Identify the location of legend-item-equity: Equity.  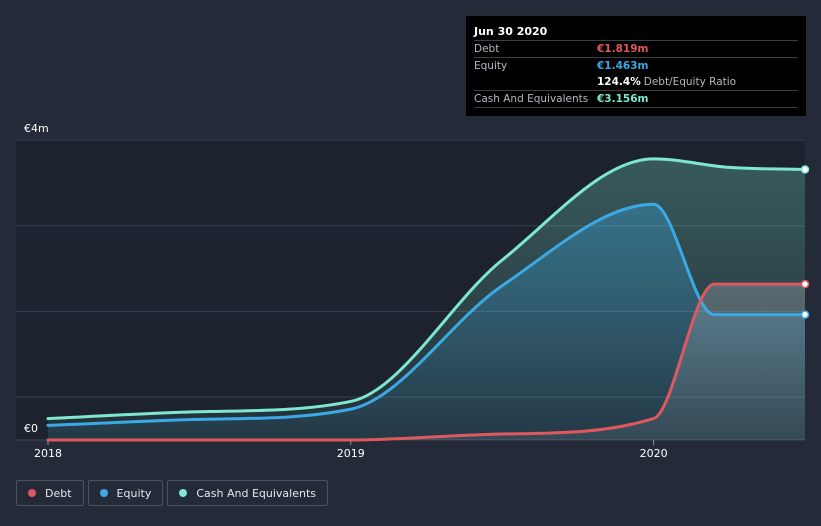
(125, 493).